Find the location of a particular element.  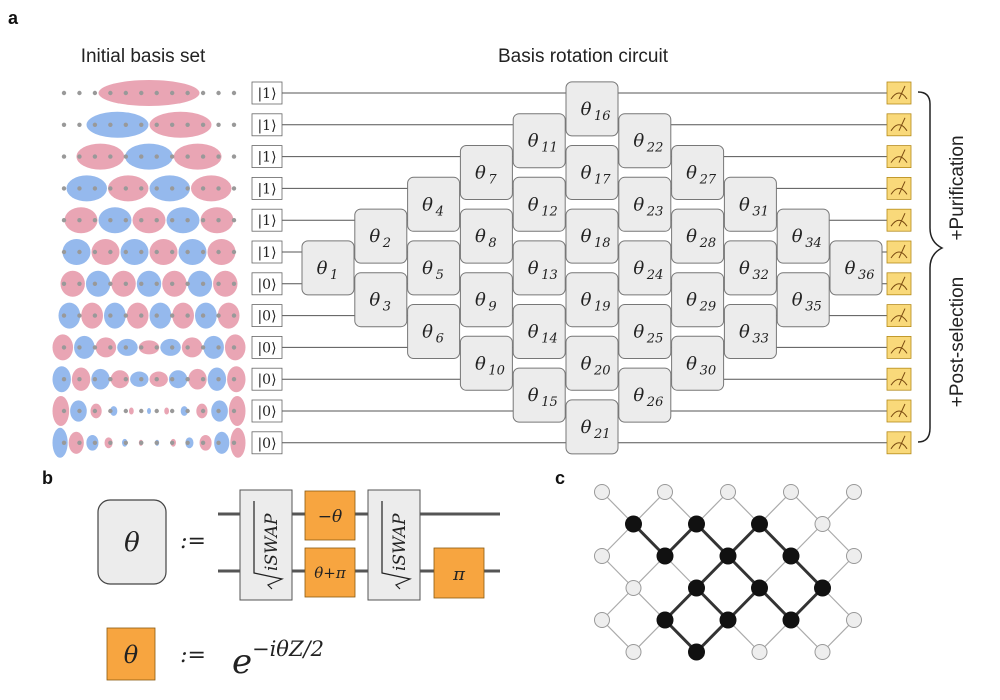

theta-gate-text: θ is located at coordinates (132, 543).